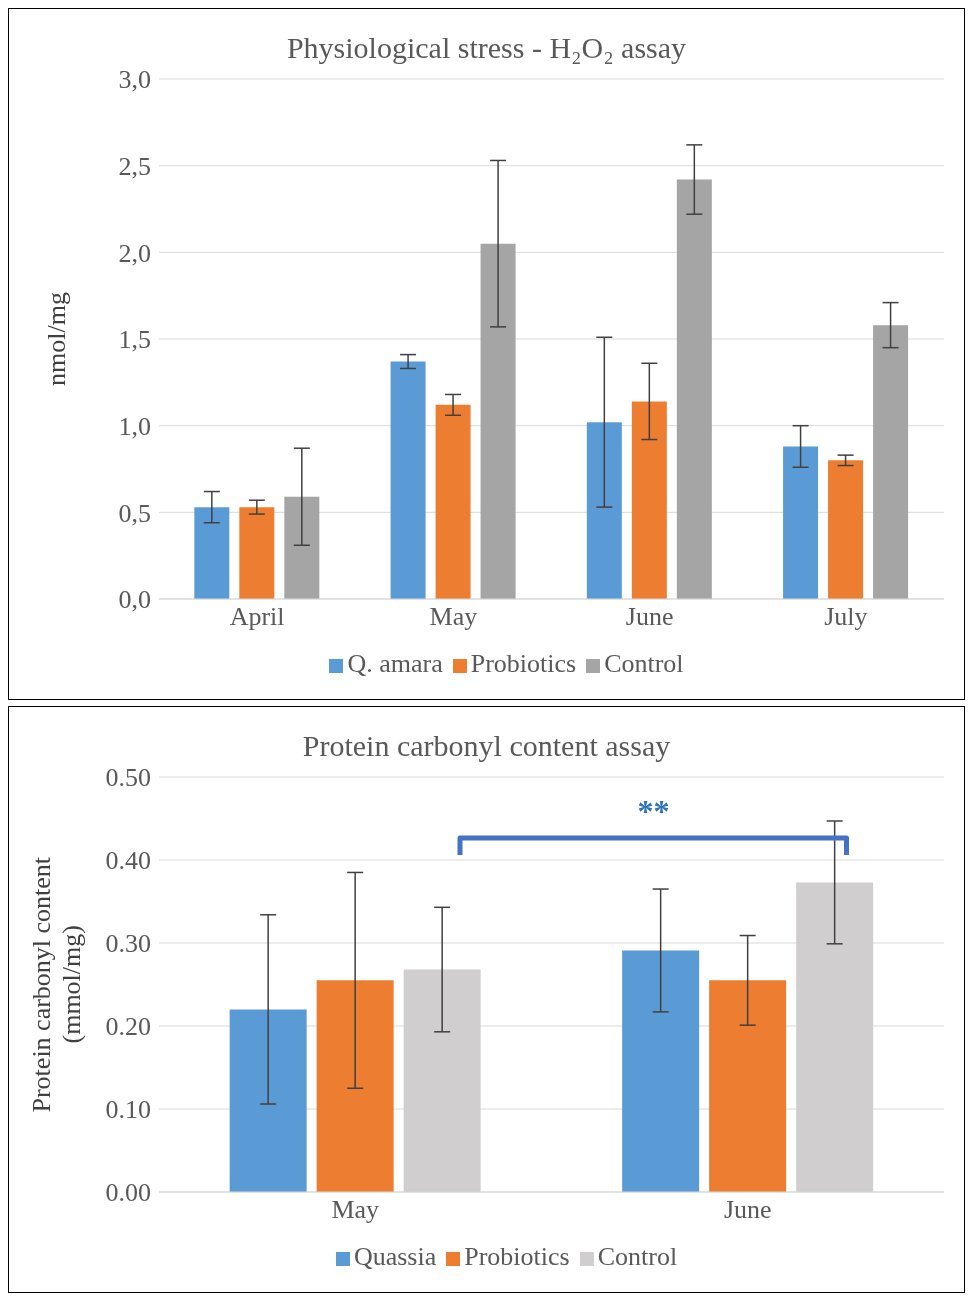 Image resolution: width=975 pixels, height=1299 pixels. What do you see at coordinates (395, 1256) in the screenshot?
I see `legend-label: Quassia` at bounding box center [395, 1256].